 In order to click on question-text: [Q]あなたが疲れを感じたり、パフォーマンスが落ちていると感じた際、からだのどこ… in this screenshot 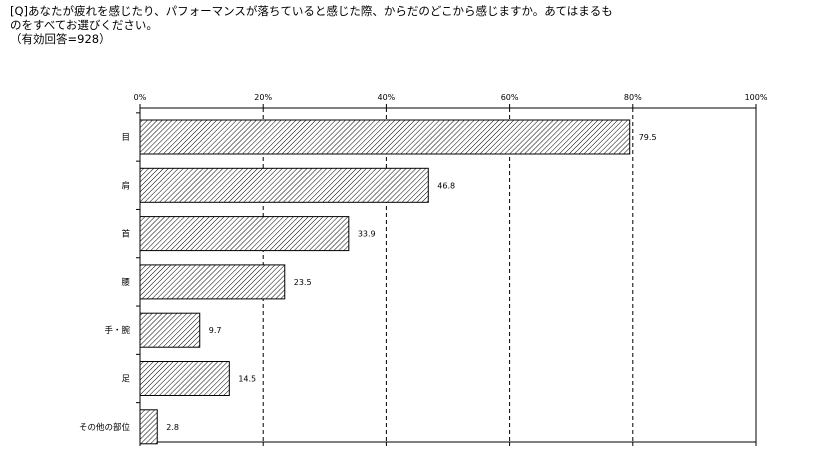, I will do `click(410, 25)`.